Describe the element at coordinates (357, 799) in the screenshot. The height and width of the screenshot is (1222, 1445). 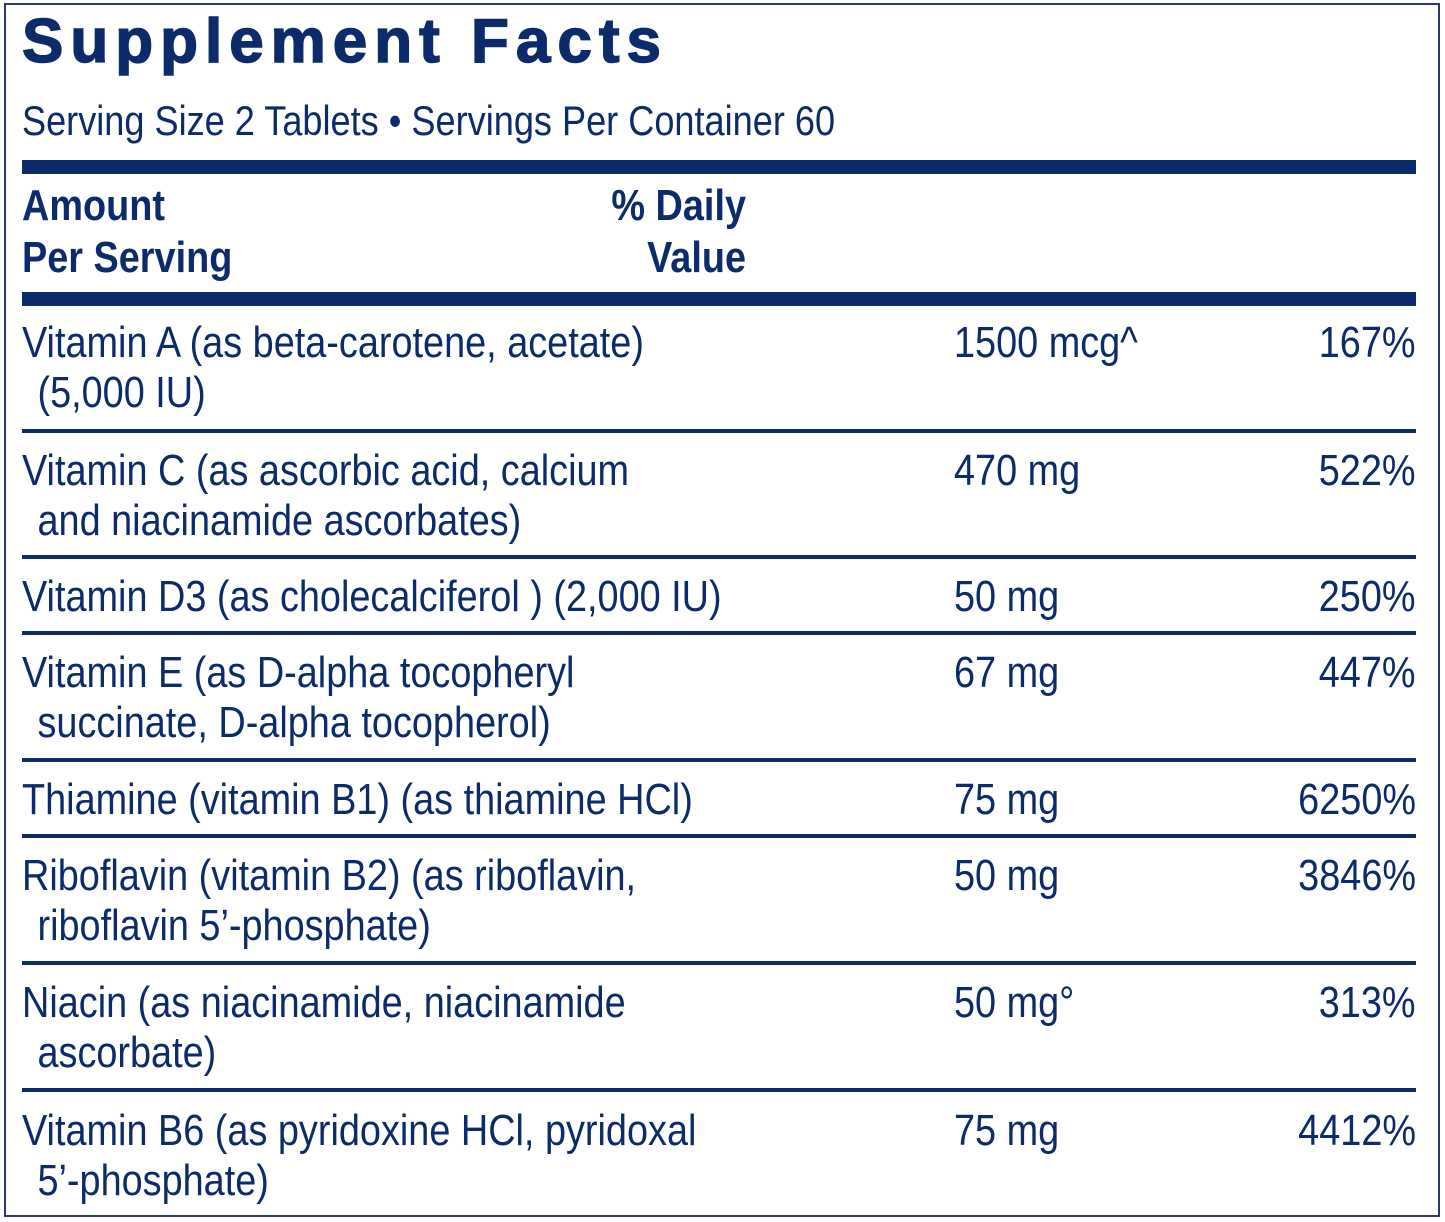
I see `nutrient-name: Thiamine (vitamin B1) (as thiamine HCl)` at that location.